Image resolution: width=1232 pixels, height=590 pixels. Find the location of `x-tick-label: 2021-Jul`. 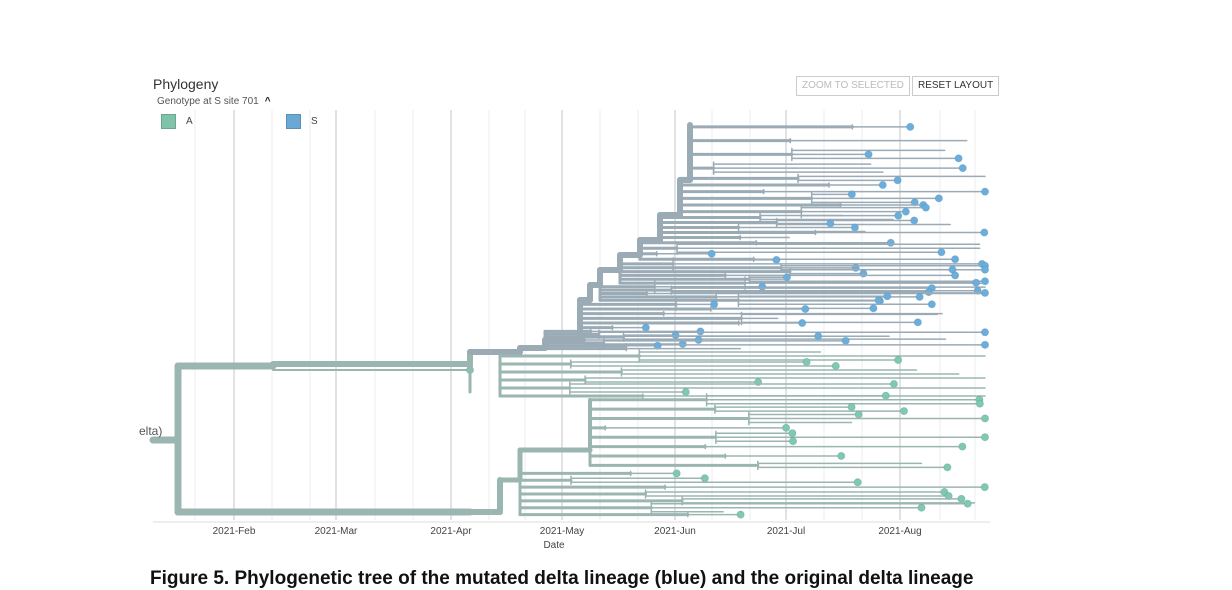

x-tick-label: 2021-Jul is located at coordinates (786, 531).